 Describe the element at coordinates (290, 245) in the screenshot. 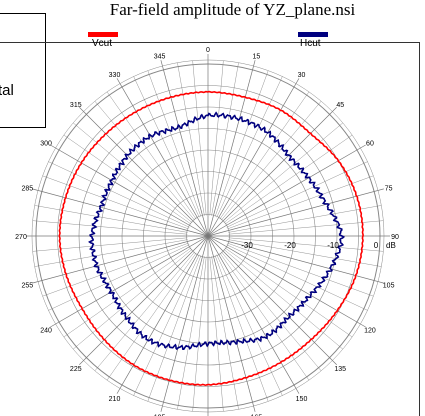

I see `radial-tick-label: -20` at that location.